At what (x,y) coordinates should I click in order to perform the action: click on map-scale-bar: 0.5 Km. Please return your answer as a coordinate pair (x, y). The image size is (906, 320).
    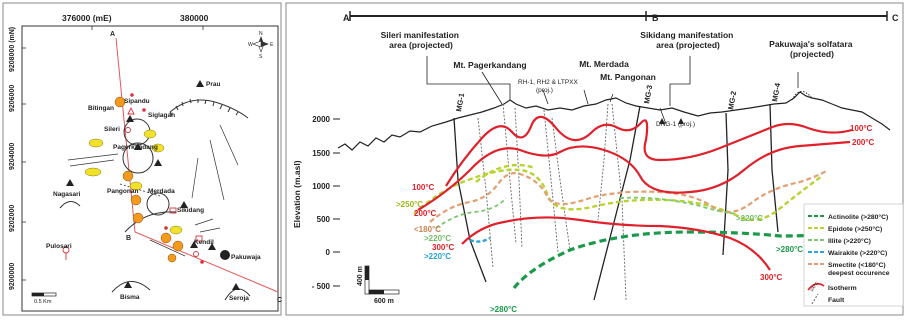
    Looking at the image, I should click on (44, 298).